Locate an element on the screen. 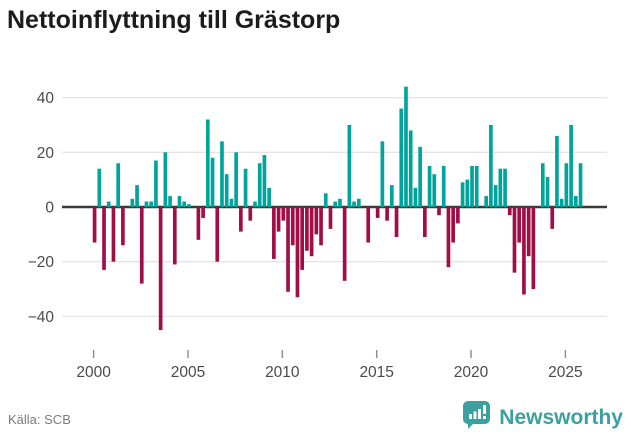  y-axis-tick-label: −40 is located at coordinates (41, 317).